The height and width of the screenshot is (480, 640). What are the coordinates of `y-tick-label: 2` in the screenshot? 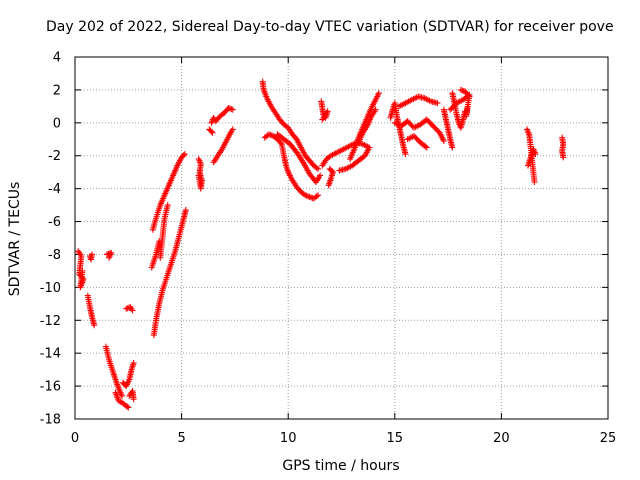 It's located at (57, 90).